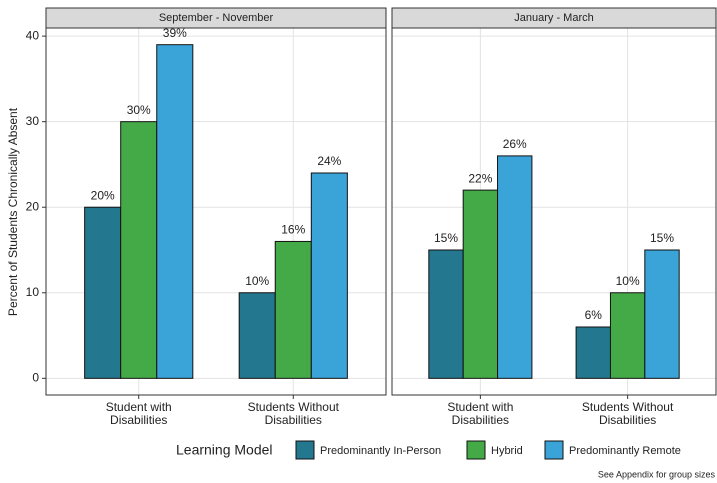 The height and width of the screenshot is (483, 717). What do you see at coordinates (224, 450) in the screenshot?
I see `legend-title: Learning Model` at bounding box center [224, 450].